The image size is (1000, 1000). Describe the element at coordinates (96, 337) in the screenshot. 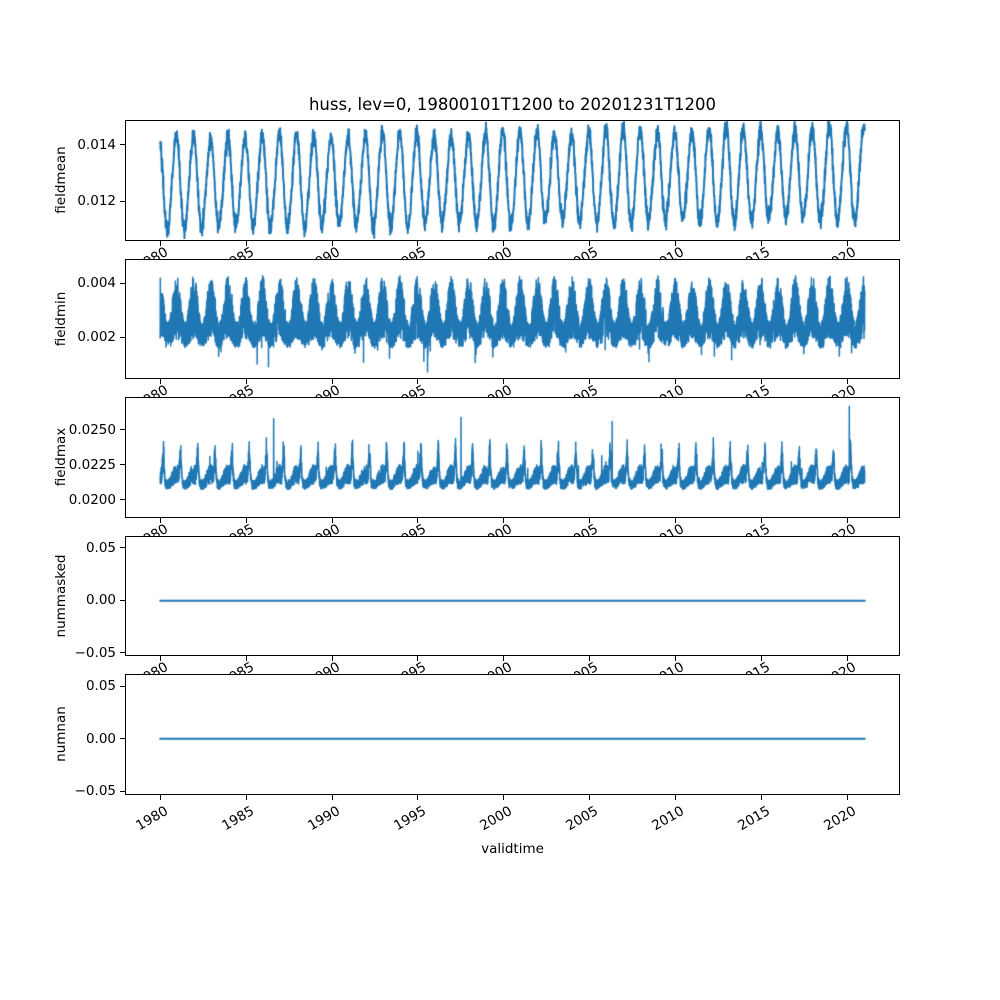

I see `y-tick-label: 0.002` at that location.